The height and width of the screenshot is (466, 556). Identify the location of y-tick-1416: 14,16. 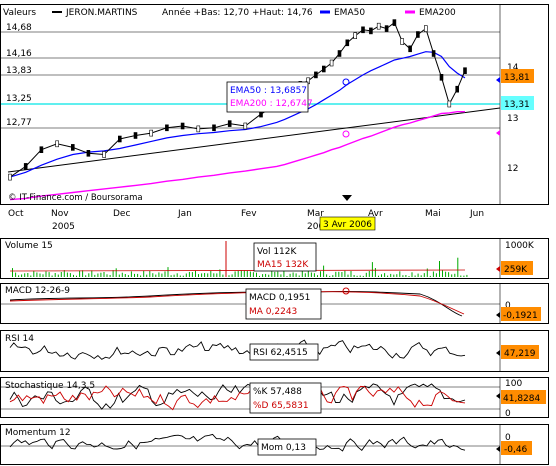
(19, 54).